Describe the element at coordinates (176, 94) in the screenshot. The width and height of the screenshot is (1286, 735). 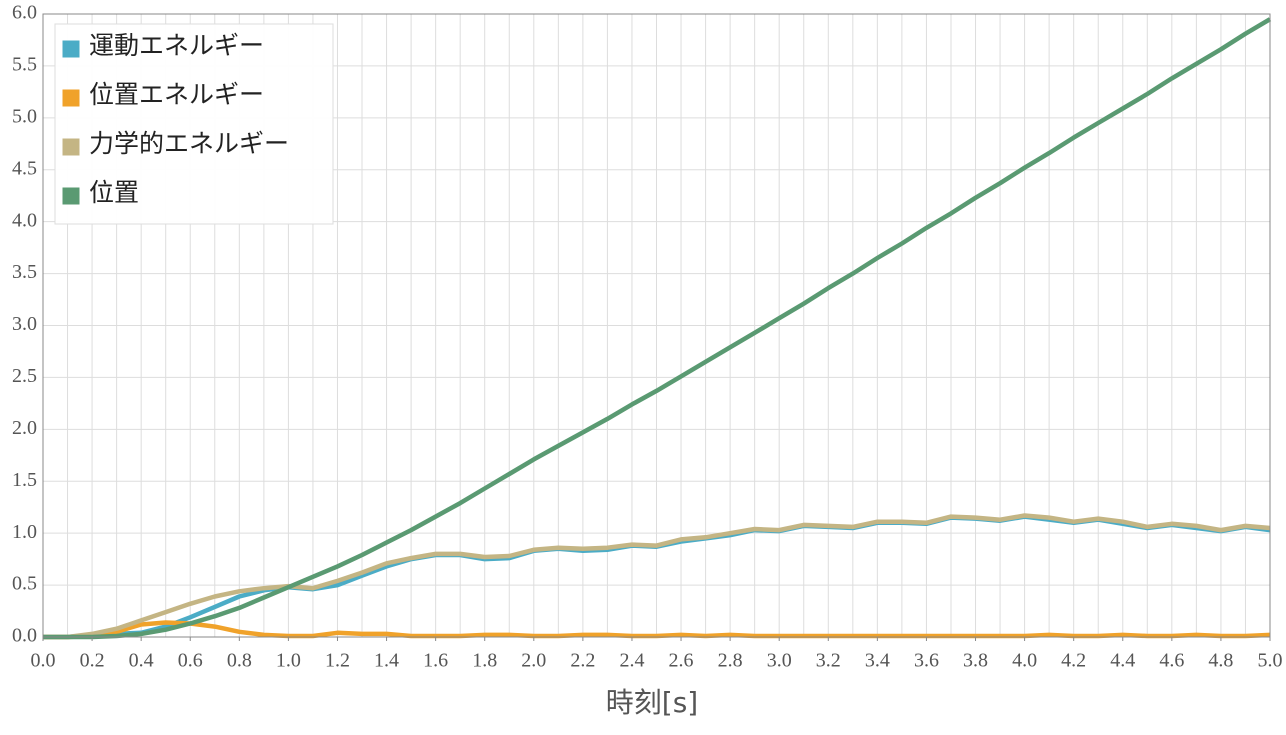
I see `legend-label: 位置エネルギー` at that location.